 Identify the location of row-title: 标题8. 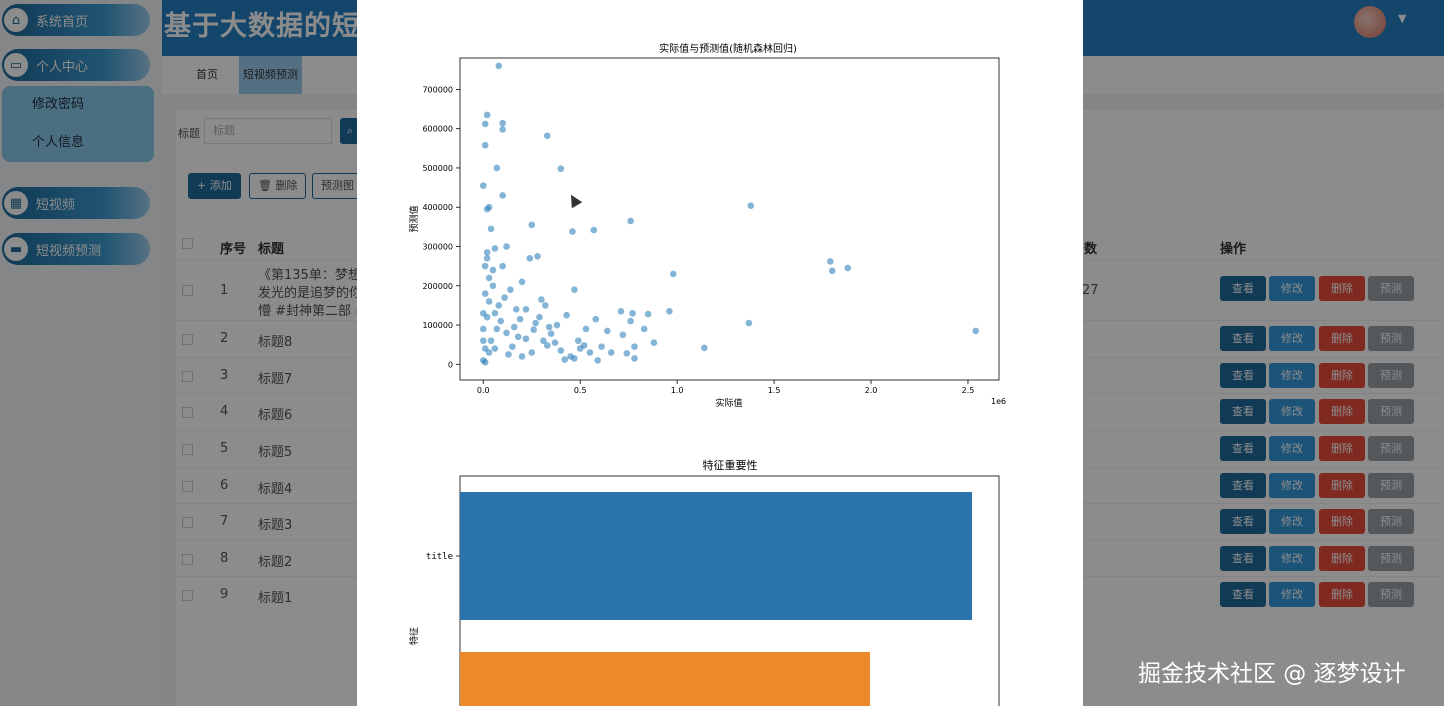
(275, 342).